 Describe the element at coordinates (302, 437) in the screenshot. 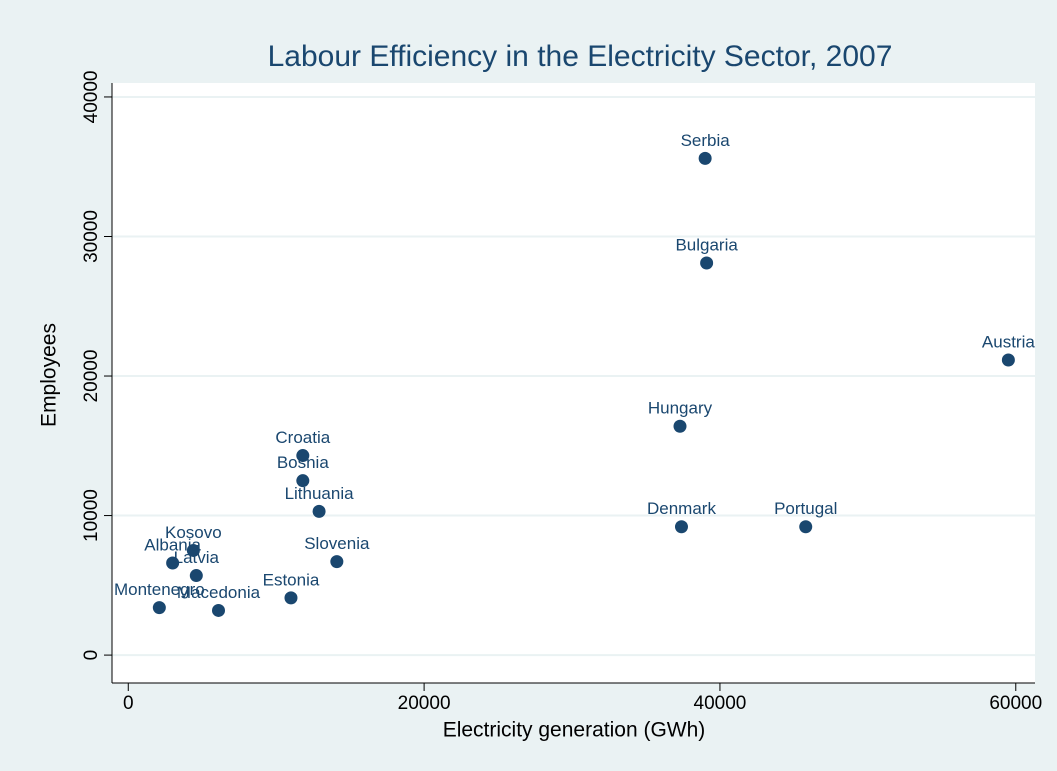

I see `point-label: Croatia` at that location.